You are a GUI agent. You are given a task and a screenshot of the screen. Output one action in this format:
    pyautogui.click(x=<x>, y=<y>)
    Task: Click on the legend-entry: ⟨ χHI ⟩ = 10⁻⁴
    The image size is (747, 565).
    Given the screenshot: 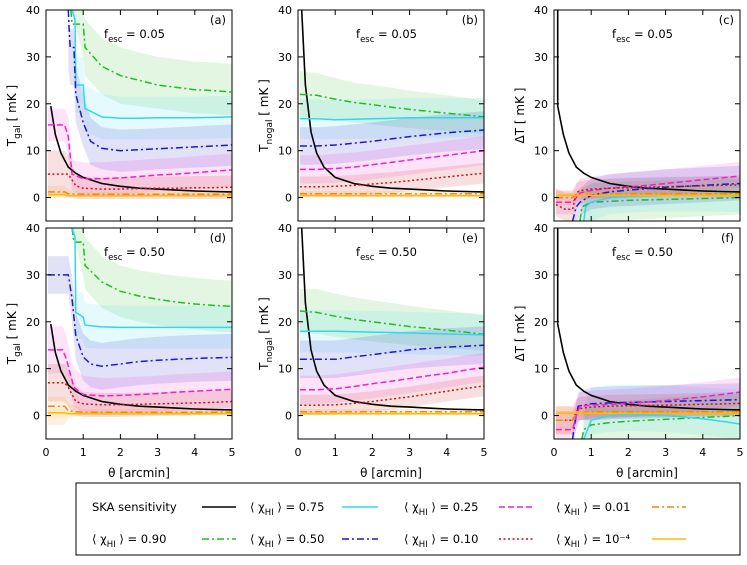 What is the action you would take?
    pyautogui.click(x=621, y=541)
    